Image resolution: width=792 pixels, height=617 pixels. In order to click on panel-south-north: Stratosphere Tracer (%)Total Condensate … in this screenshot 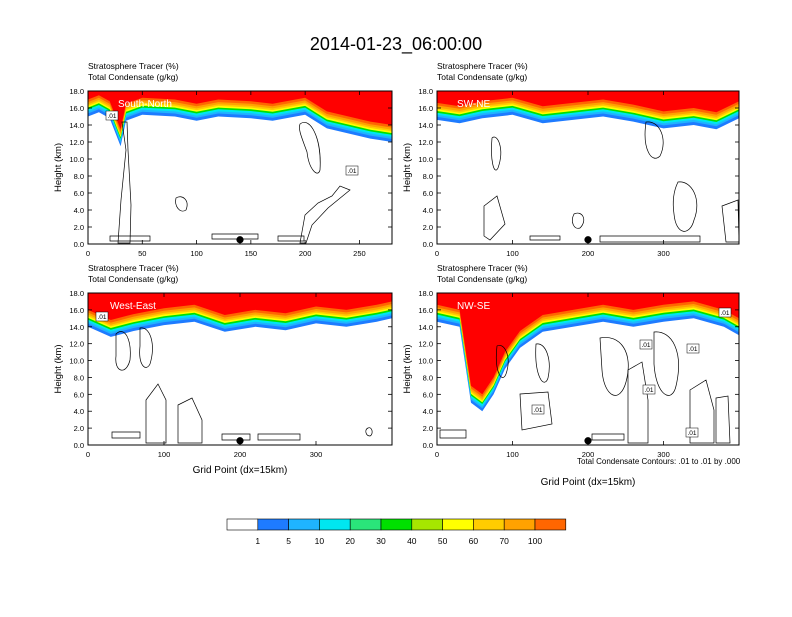, I will do `click(223, 159)`.